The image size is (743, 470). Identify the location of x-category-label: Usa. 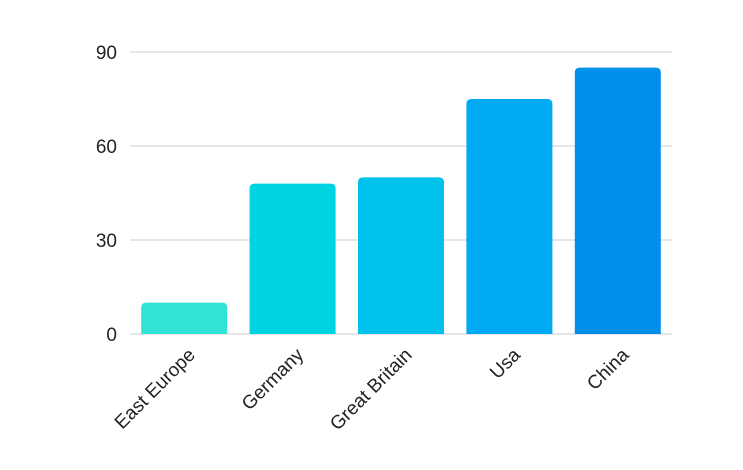
(505, 363).